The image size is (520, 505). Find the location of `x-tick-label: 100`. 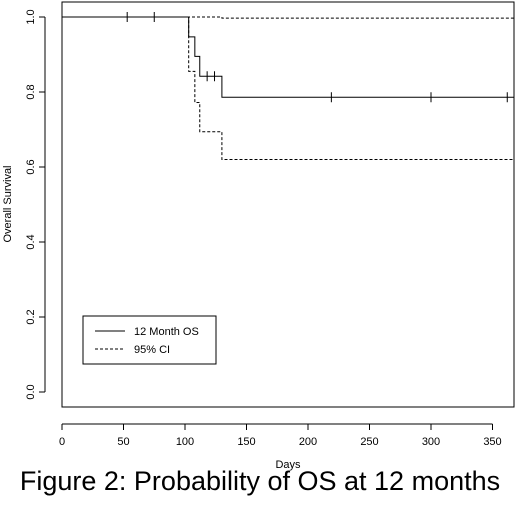

x-tick-label: 100 is located at coordinates (185, 442).